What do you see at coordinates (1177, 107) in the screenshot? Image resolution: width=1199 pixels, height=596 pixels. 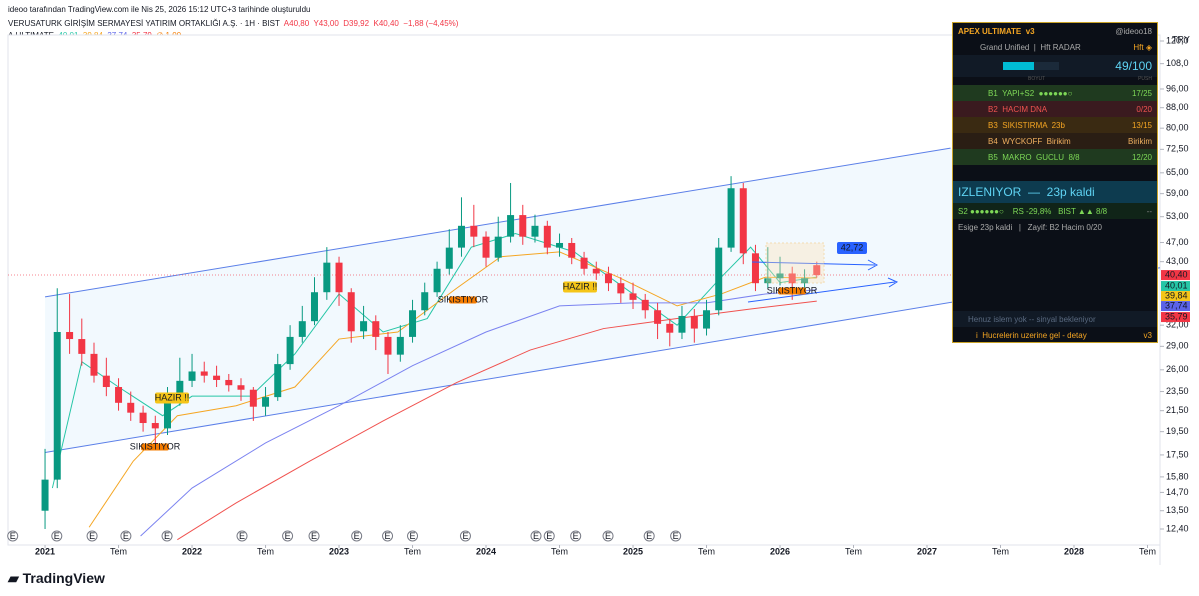 I see `y-tick-label: 88,00` at bounding box center [1177, 107].